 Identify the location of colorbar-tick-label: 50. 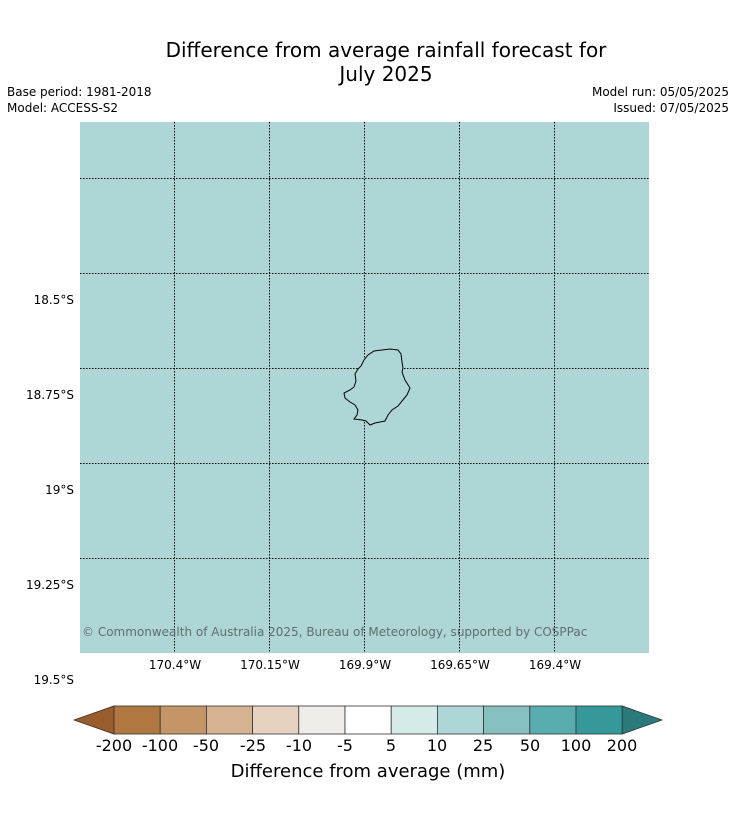
(530, 745).